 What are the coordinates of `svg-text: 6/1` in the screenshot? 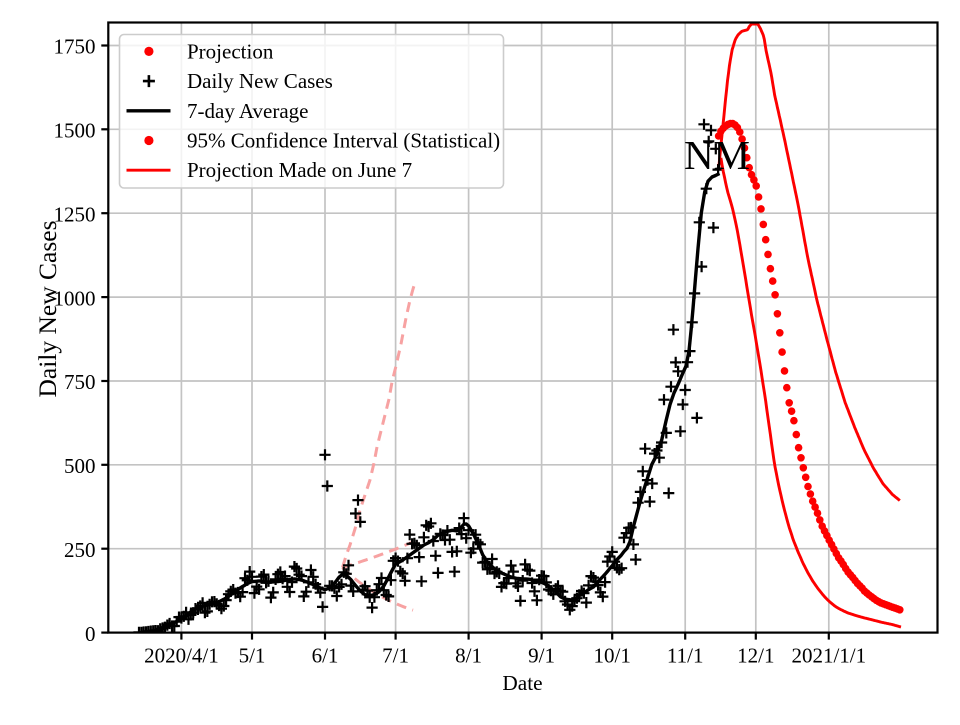 It's located at (325, 655).